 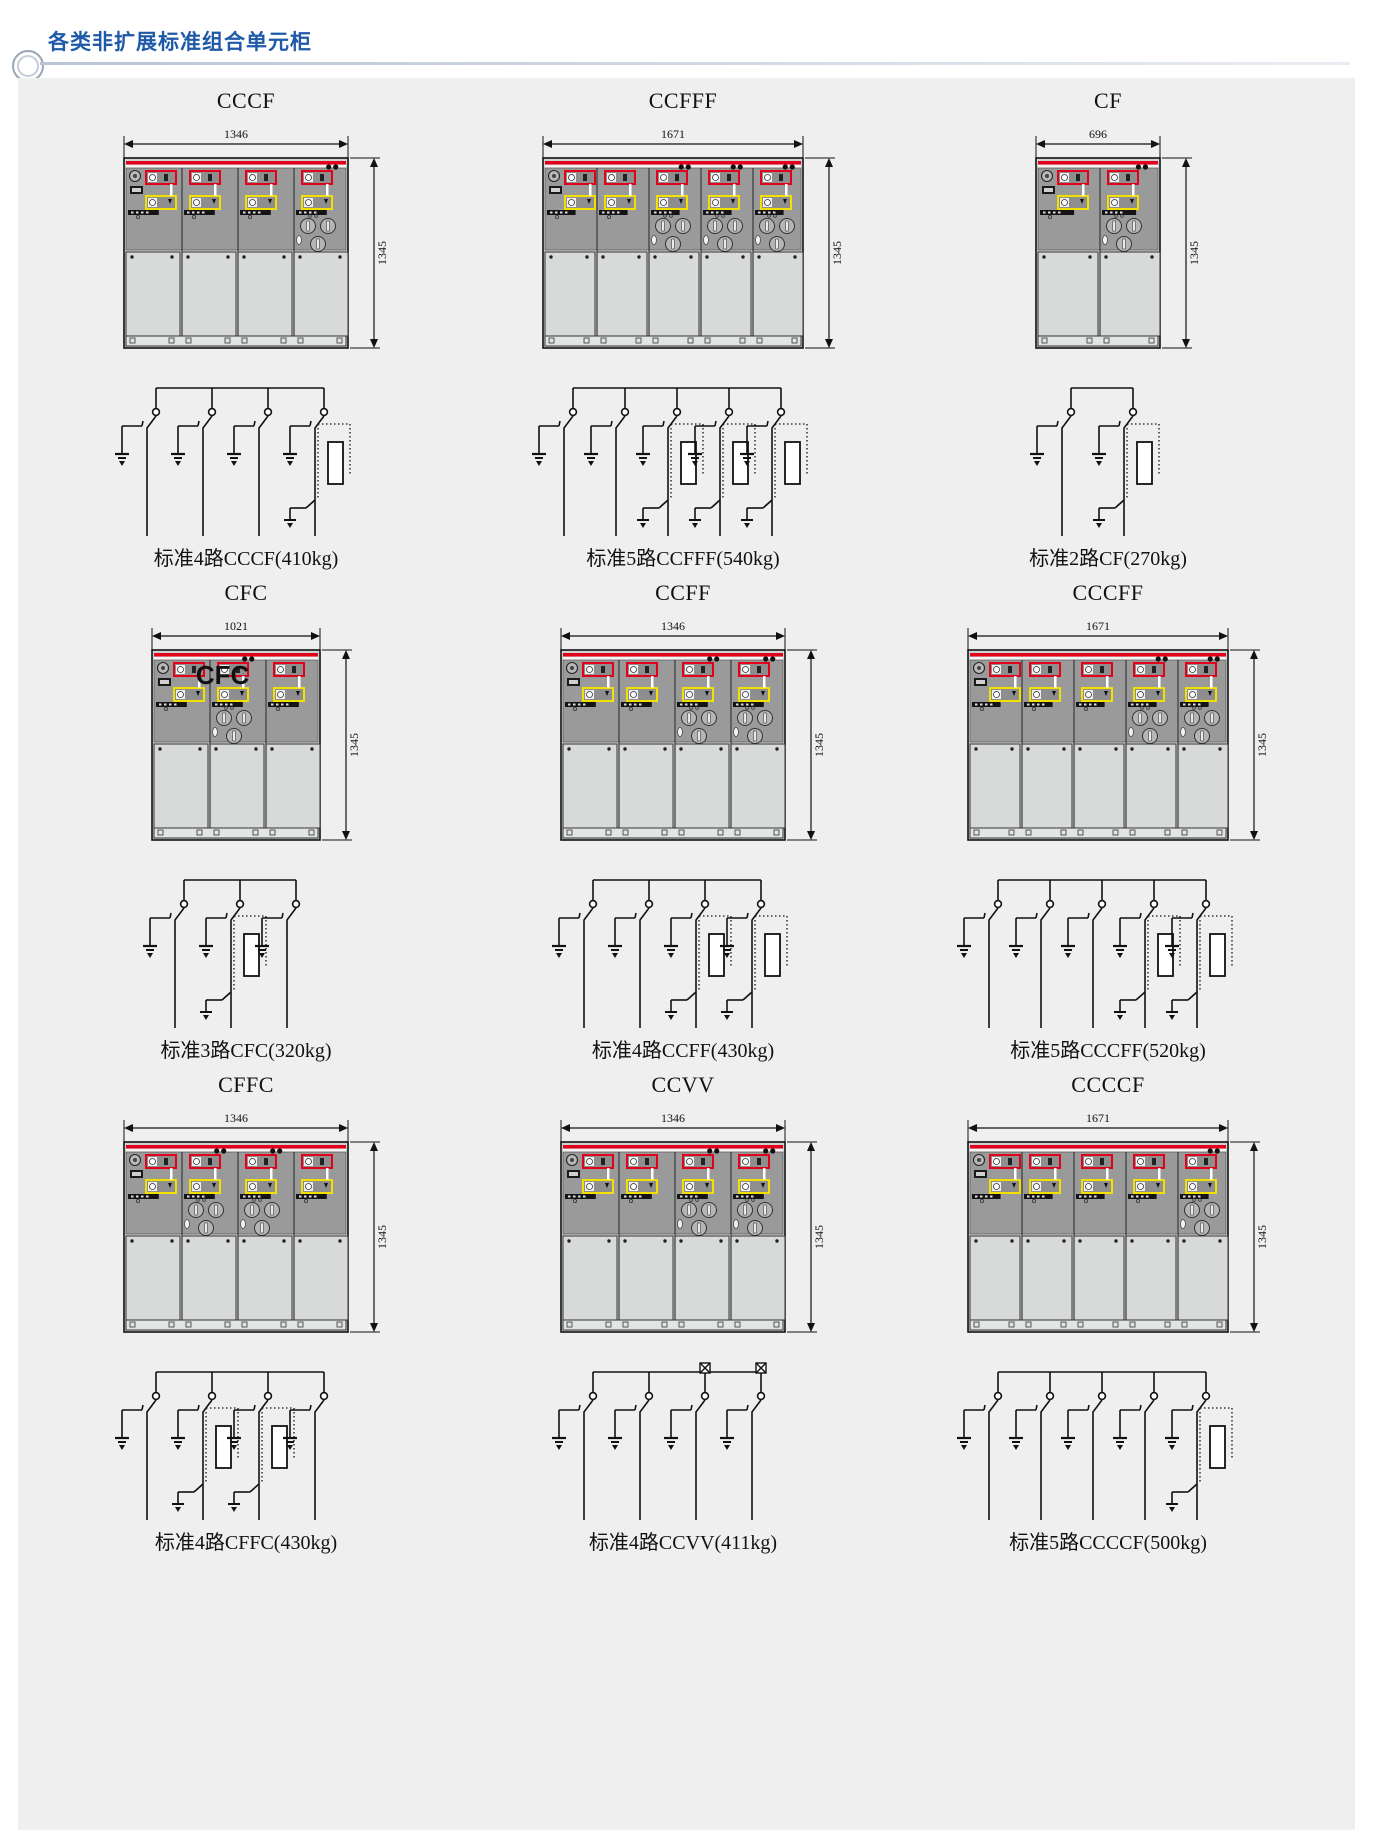 What do you see at coordinates (28, 66) in the screenshot?
I see `ring-icon` at bounding box center [28, 66].